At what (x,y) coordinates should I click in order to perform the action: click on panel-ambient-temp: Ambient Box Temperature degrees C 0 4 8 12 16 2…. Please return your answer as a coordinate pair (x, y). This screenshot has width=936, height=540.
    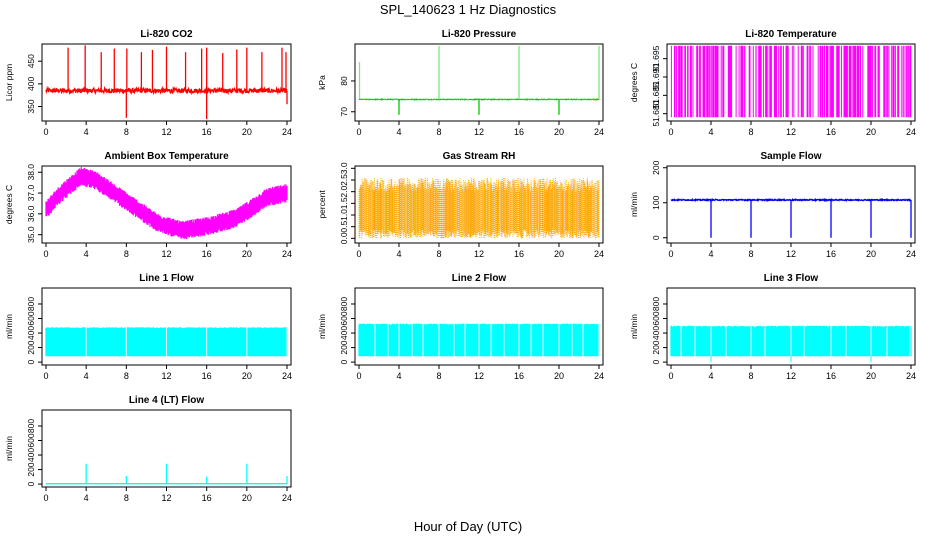
    Looking at the image, I should click on (148, 205).